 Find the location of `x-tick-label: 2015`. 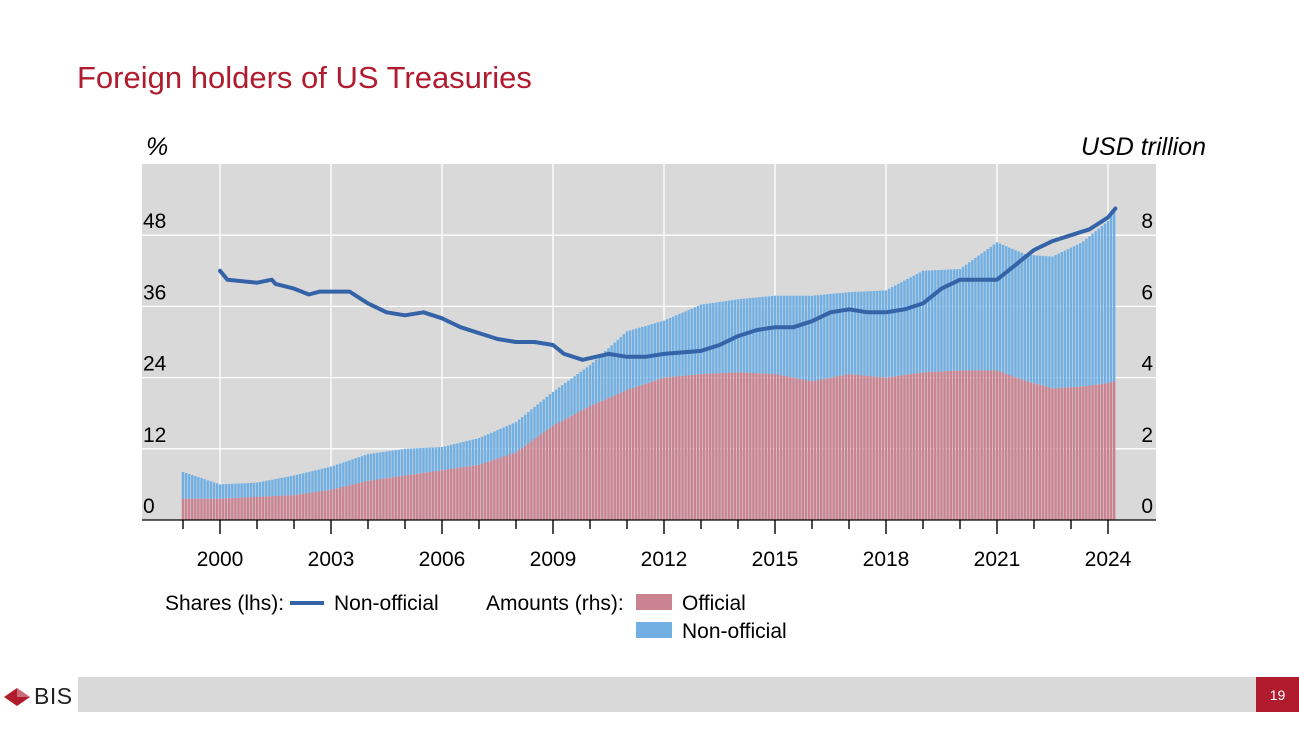

x-tick-label: 2015 is located at coordinates (775, 559).